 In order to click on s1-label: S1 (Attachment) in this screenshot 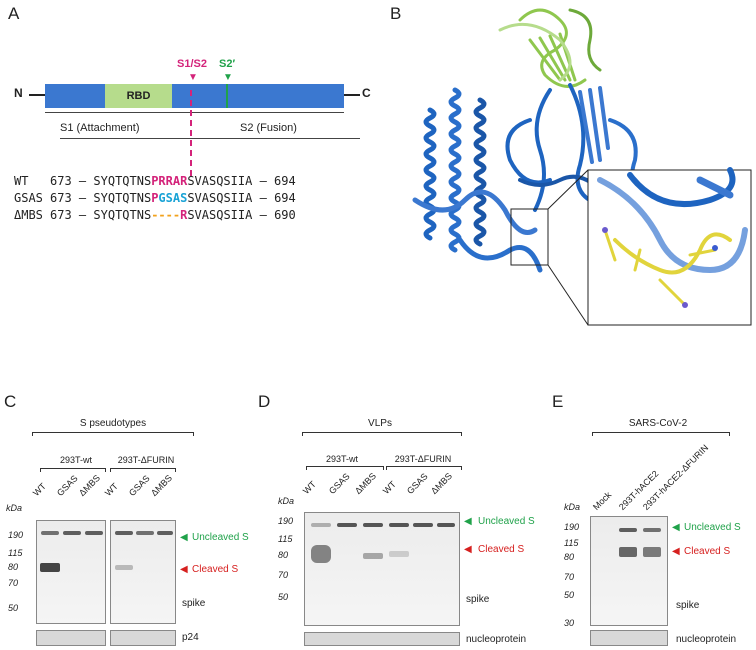, I will do `click(100, 128)`.